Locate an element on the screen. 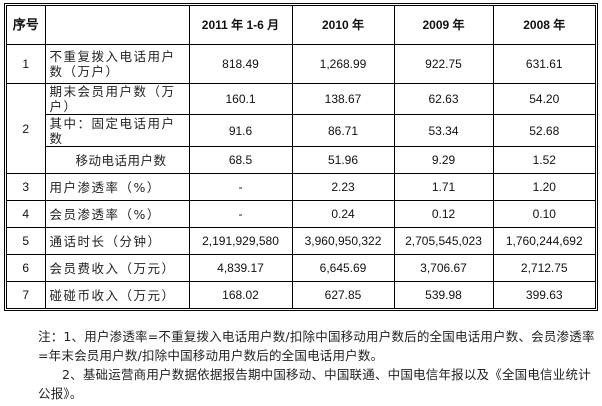 This screenshot has width=602, height=406. cell-2011: 91.6 is located at coordinates (240, 130).